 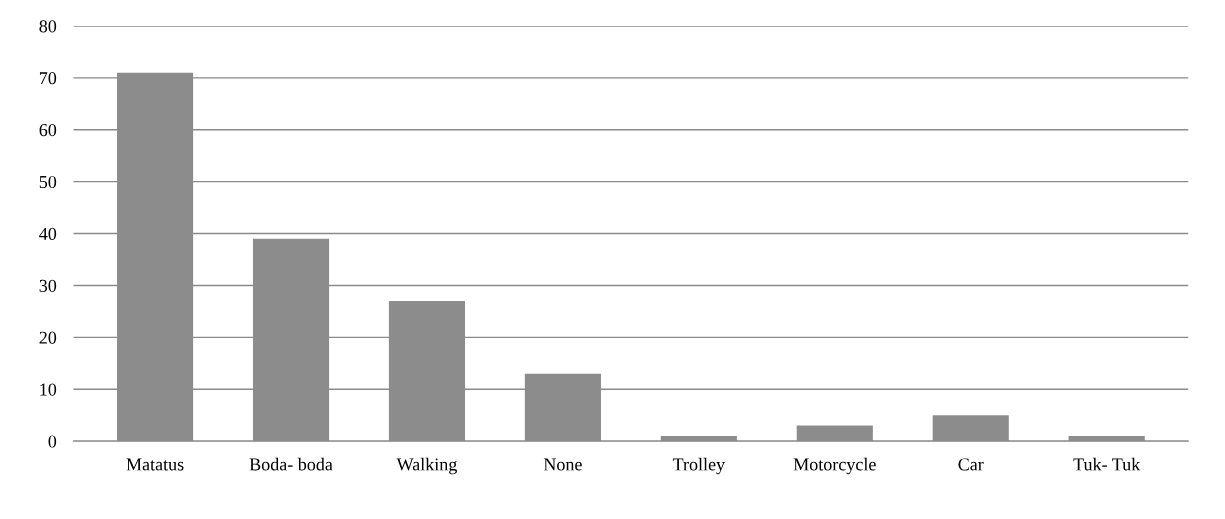 I want to click on x-tick-label: Walking, so click(x=426, y=466).